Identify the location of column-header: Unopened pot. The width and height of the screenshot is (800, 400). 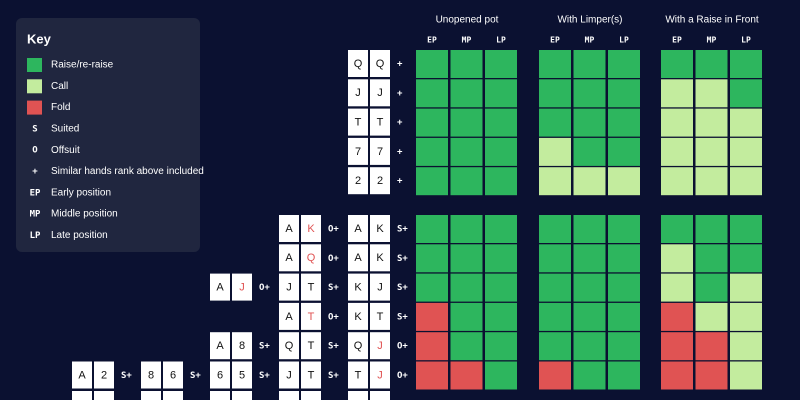
(467, 20).